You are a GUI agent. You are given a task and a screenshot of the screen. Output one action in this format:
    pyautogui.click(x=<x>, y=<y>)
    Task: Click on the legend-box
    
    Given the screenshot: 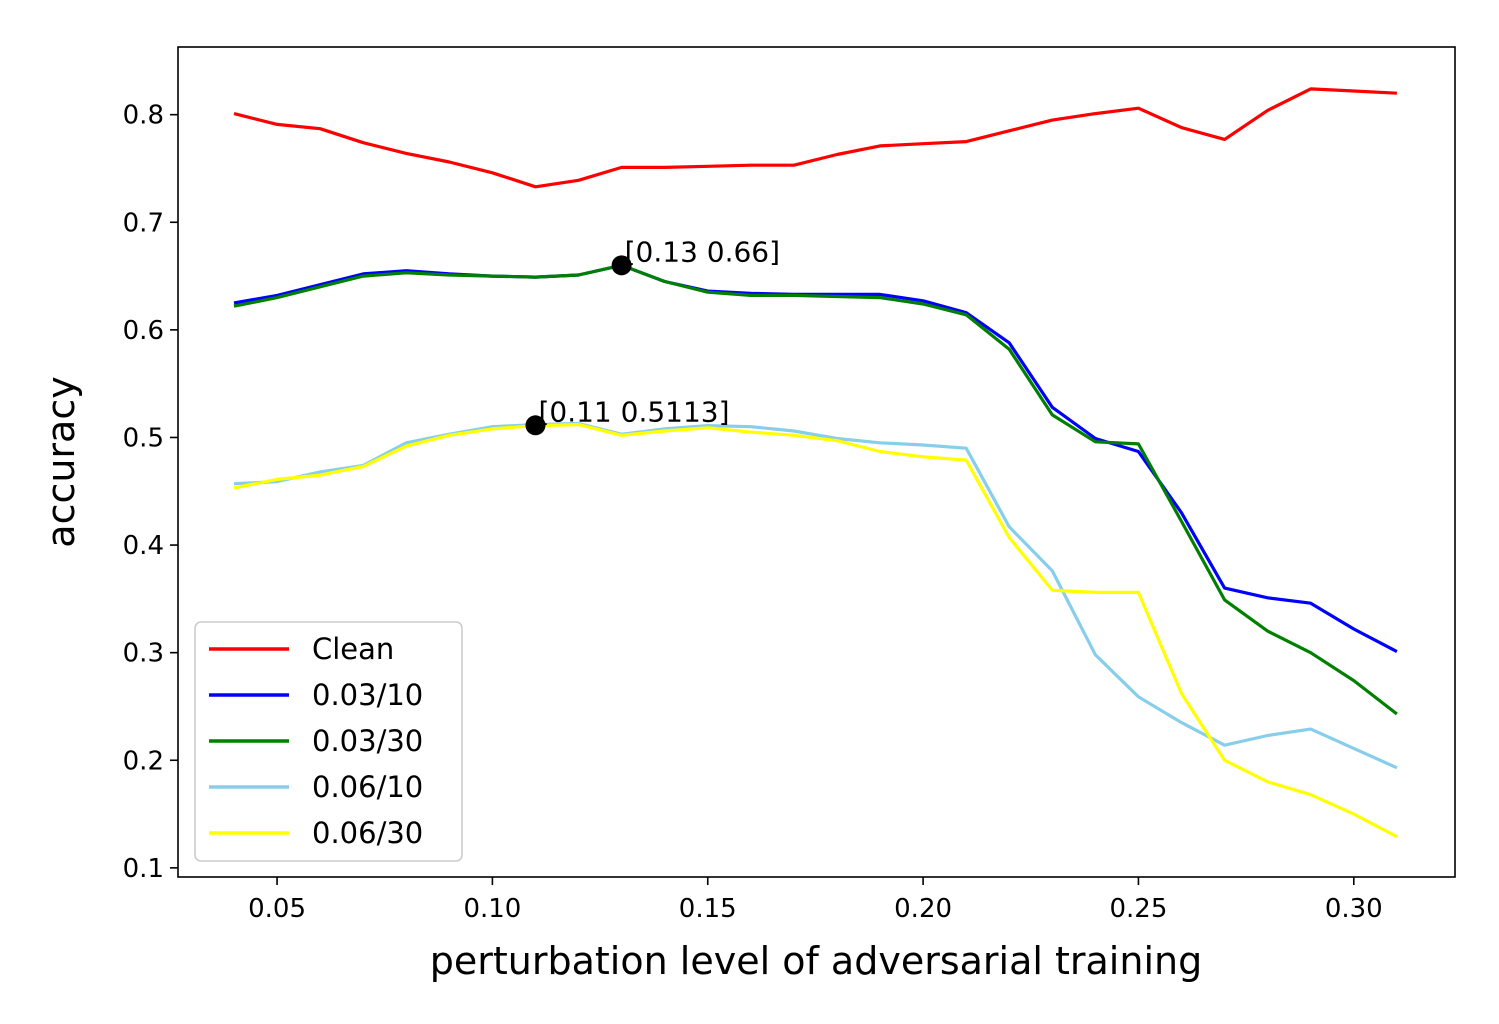 What is the action you would take?
    pyautogui.click(x=328, y=741)
    